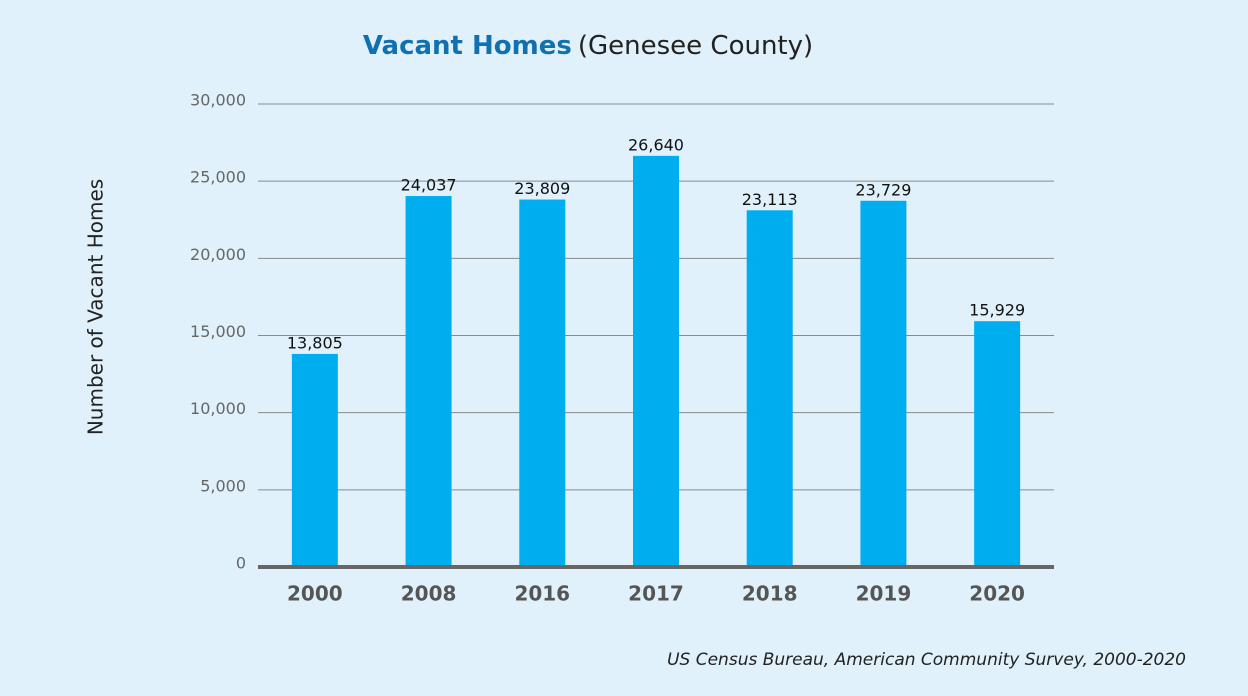  I want to click on x-tick-label: 2020, so click(997, 594).